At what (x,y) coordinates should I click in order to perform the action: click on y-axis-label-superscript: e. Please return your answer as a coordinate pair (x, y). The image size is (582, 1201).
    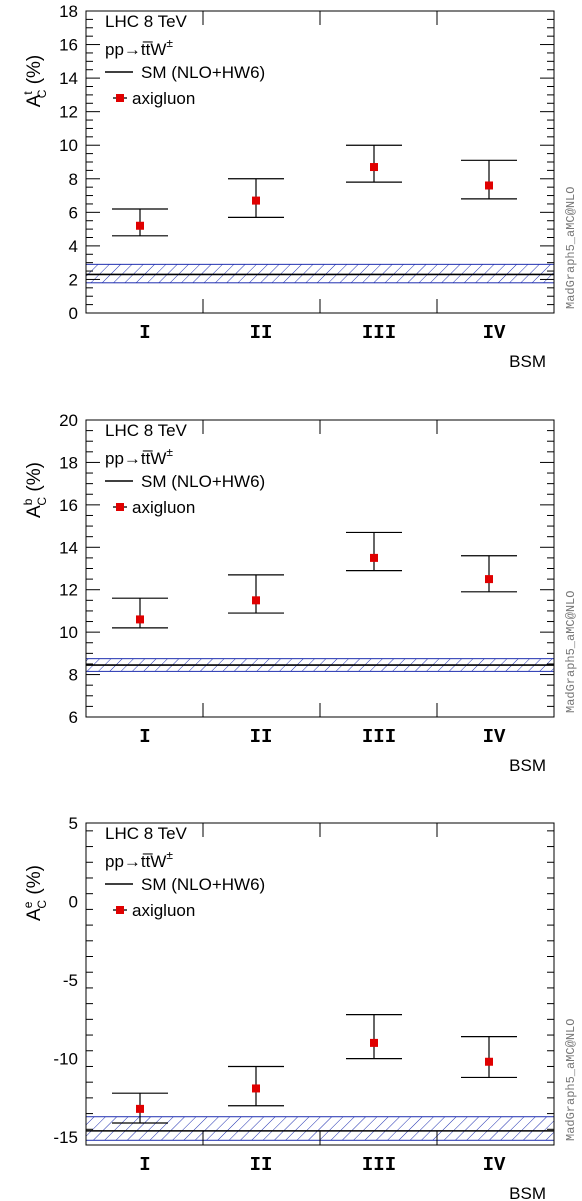
    Looking at the image, I should click on (28, 904).